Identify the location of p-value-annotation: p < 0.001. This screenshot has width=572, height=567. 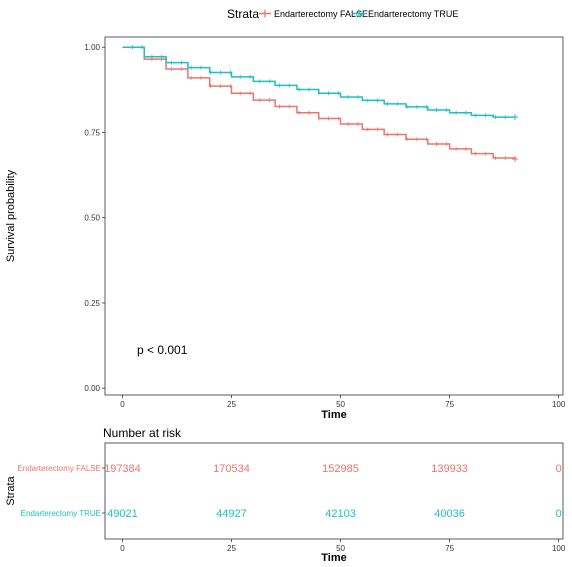
(162, 350).